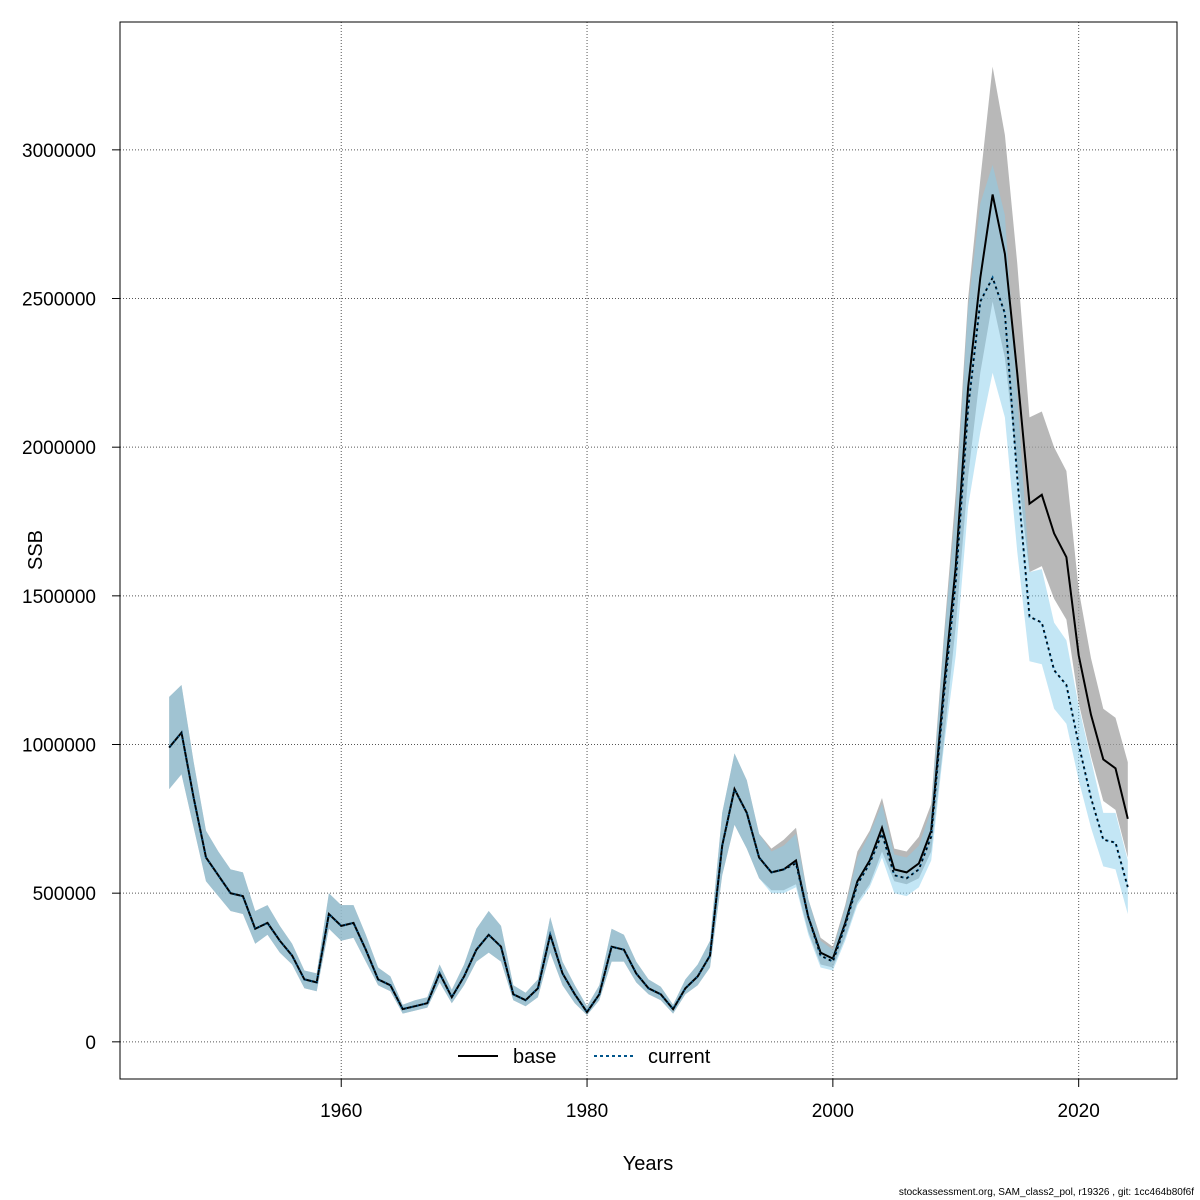  Describe the element at coordinates (59, 746) in the screenshot. I see `y-tick-label: 1000000` at that location.